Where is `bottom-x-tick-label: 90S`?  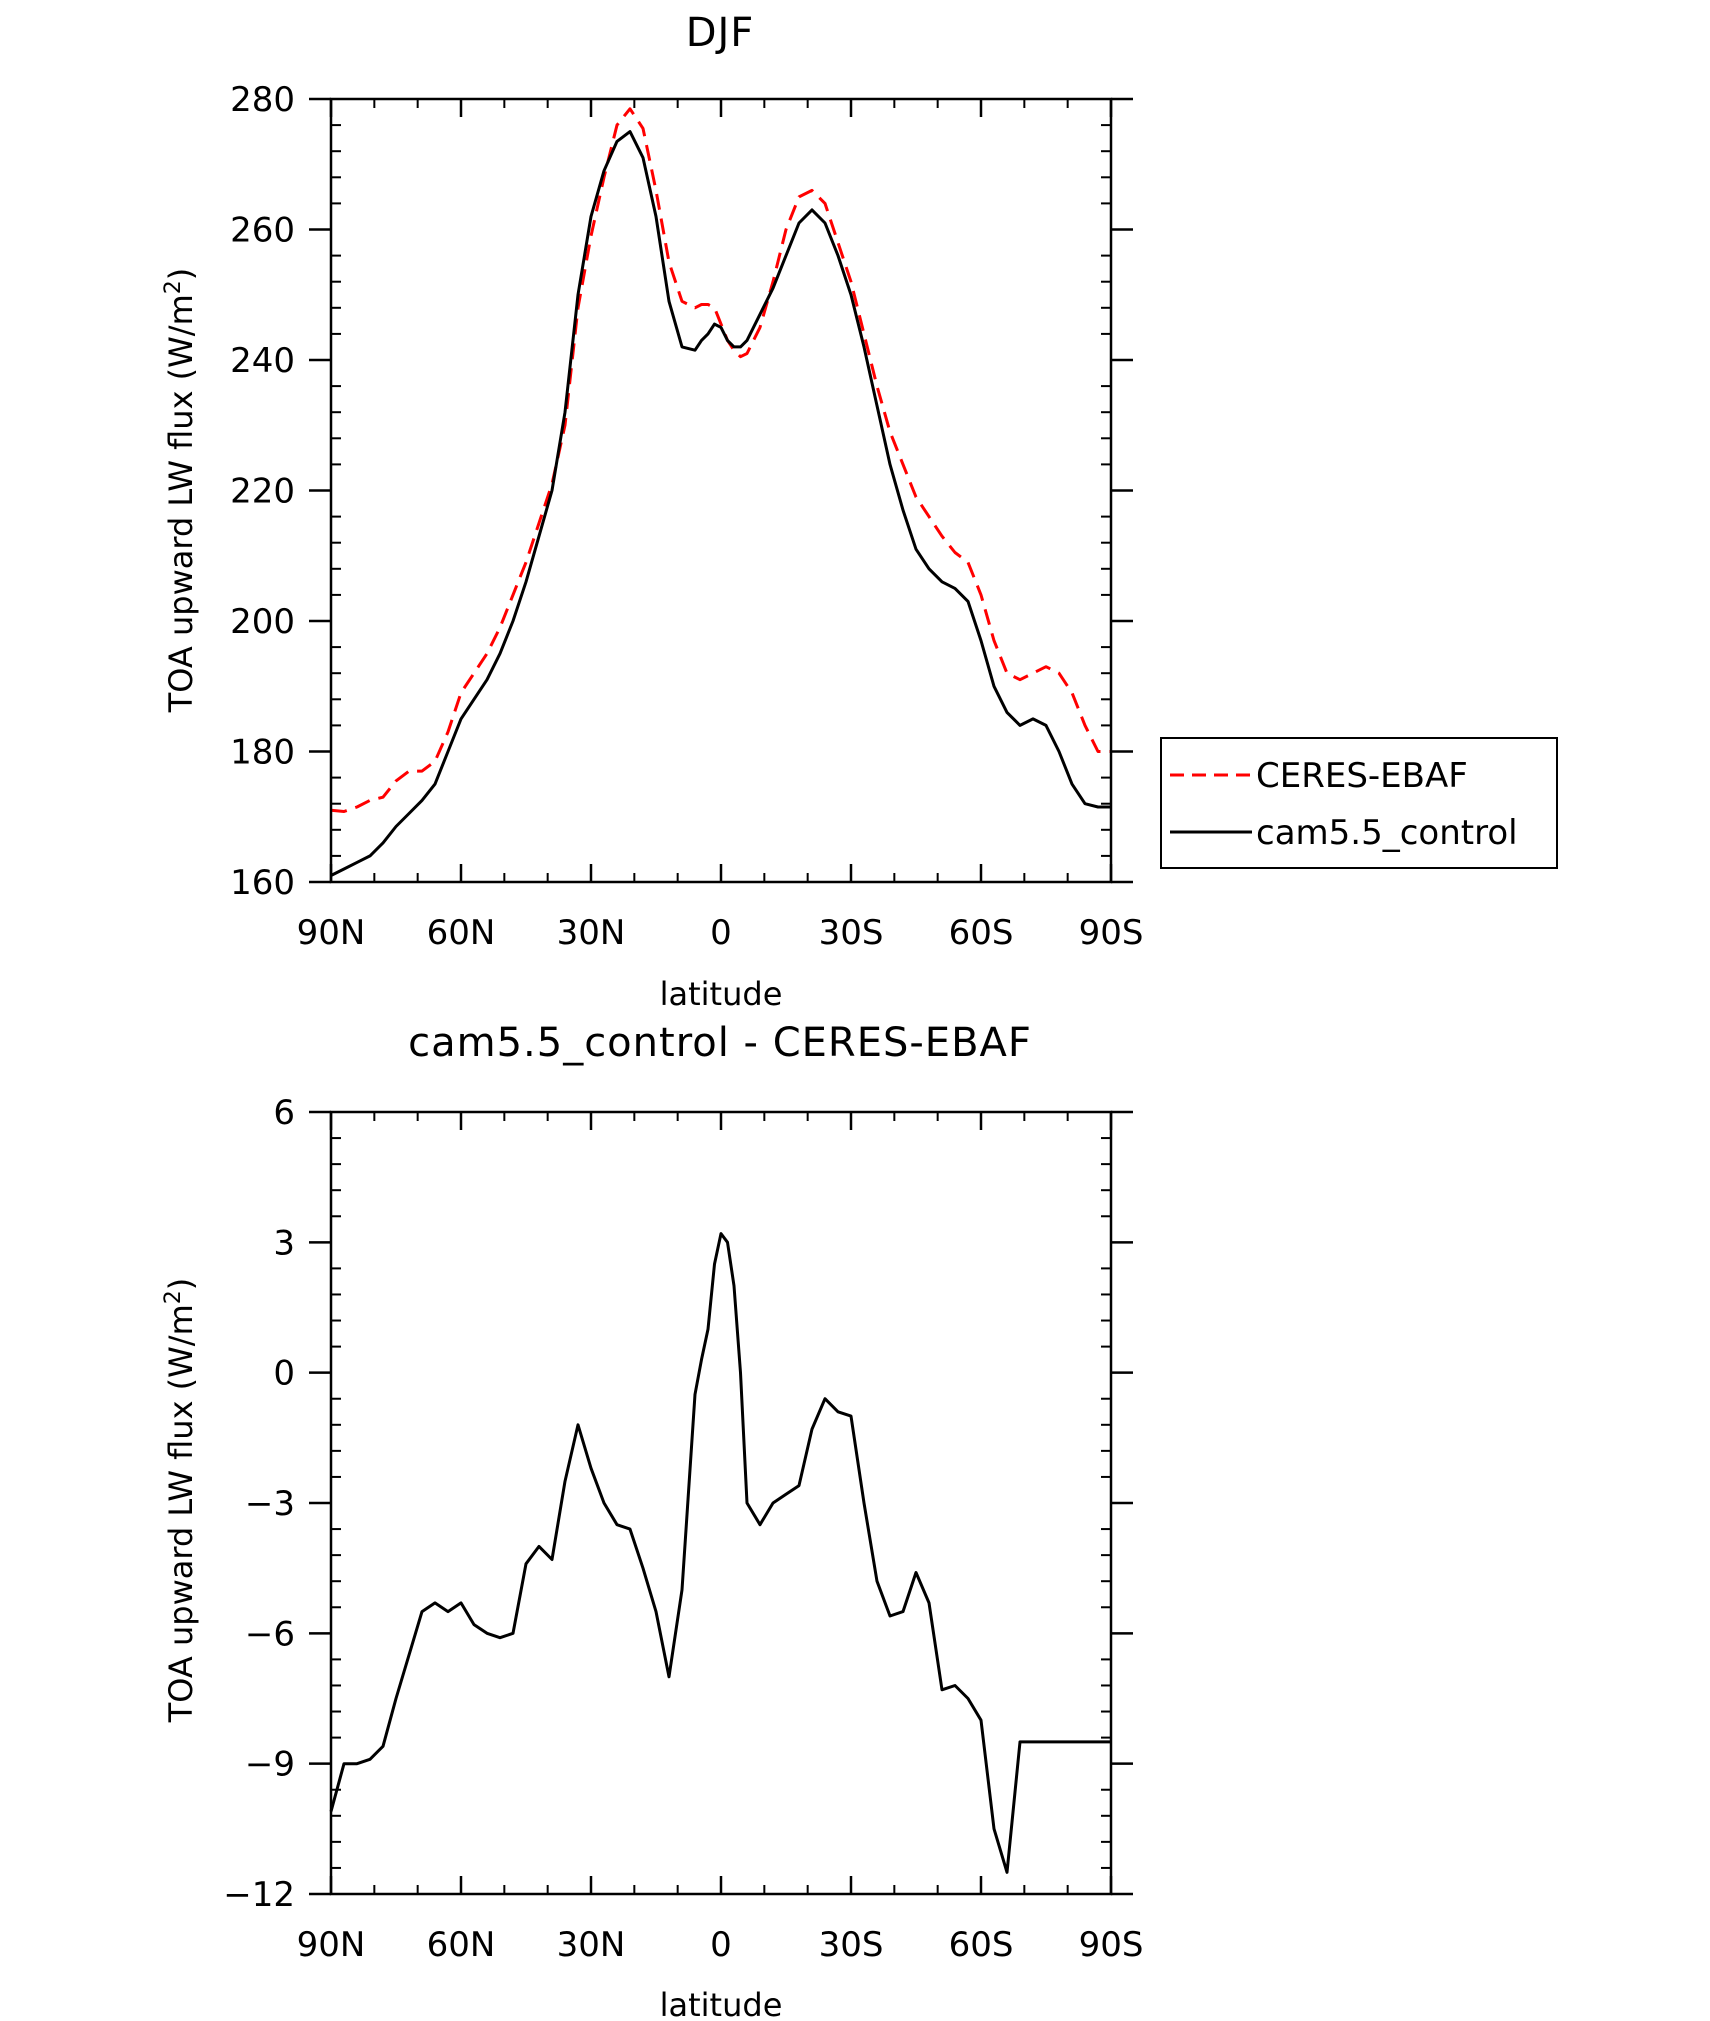
bottom-x-tick-label: 90S is located at coordinates (1111, 1945).